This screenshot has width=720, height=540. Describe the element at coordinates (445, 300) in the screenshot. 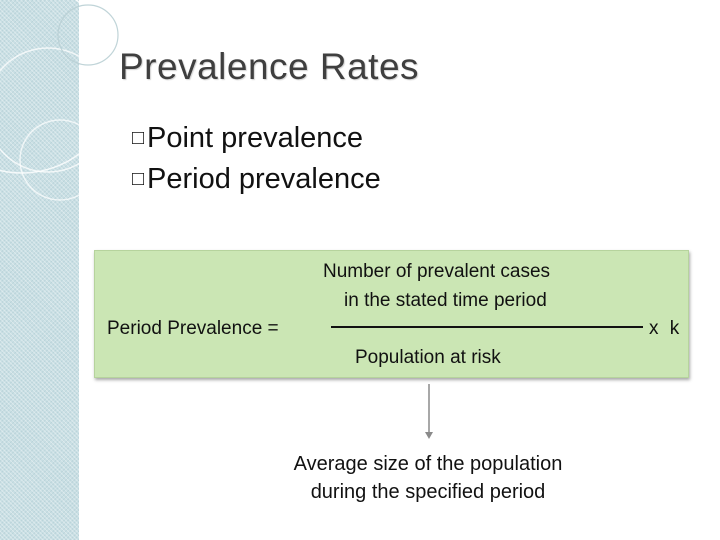

I see `formula-numerator-line2: in the stated time period` at that location.